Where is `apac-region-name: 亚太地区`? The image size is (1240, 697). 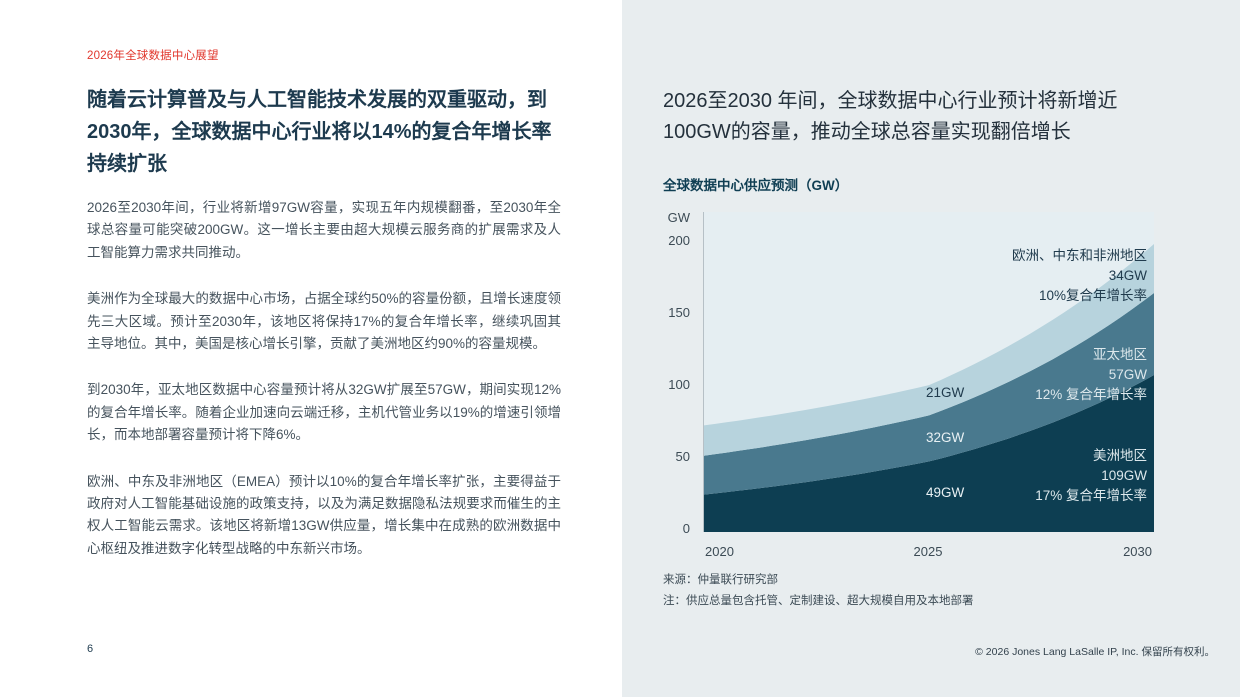 apac-region-name: 亚太地区 is located at coordinates (1120, 354).